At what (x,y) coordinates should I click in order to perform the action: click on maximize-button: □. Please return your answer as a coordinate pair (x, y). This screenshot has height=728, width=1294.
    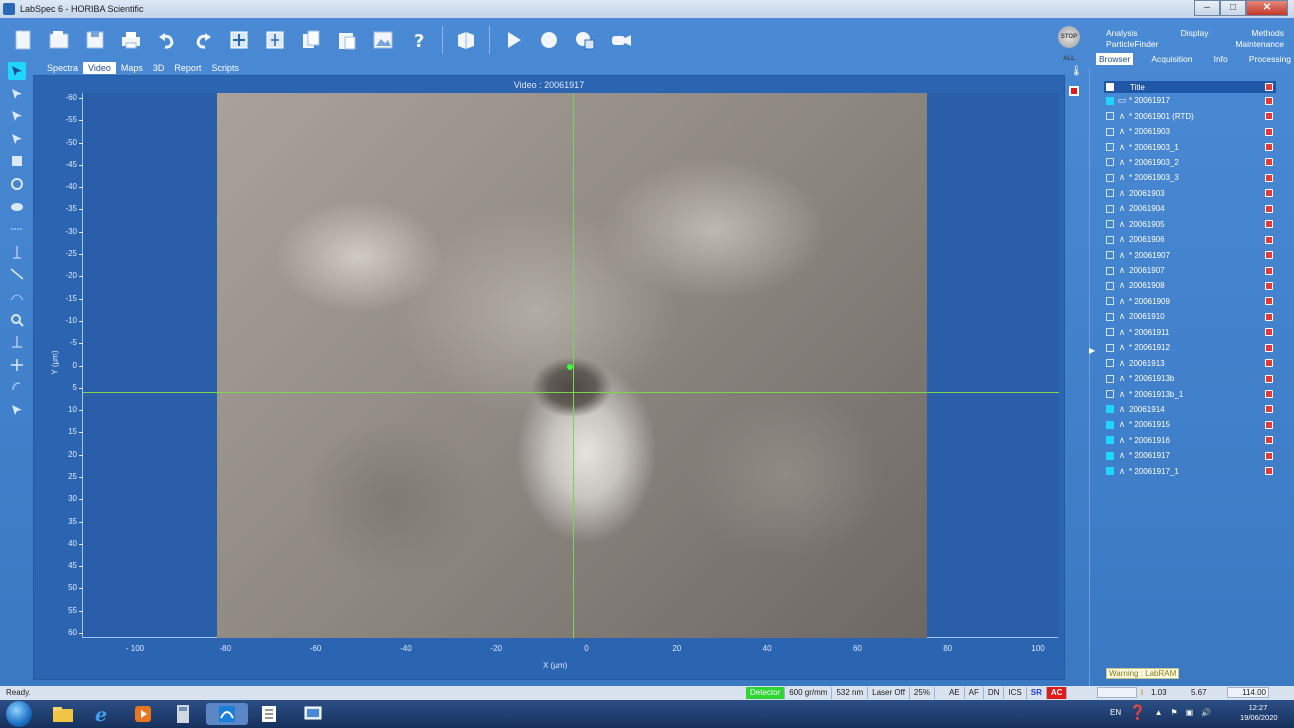
    Looking at the image, I should click on (1233, 8).